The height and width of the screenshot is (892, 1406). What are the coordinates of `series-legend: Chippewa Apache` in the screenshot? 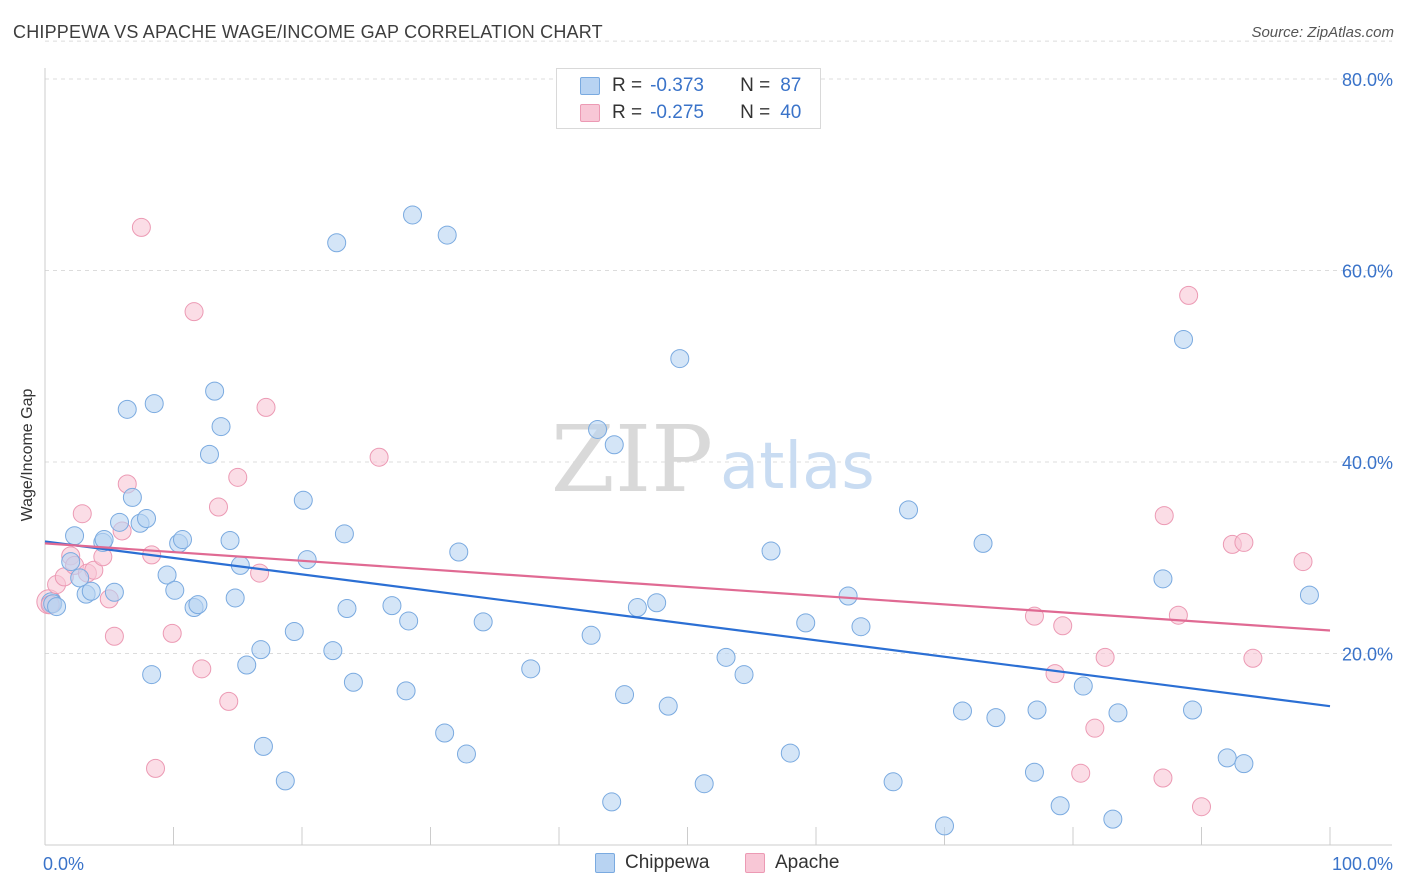 It's located at (703, 865).